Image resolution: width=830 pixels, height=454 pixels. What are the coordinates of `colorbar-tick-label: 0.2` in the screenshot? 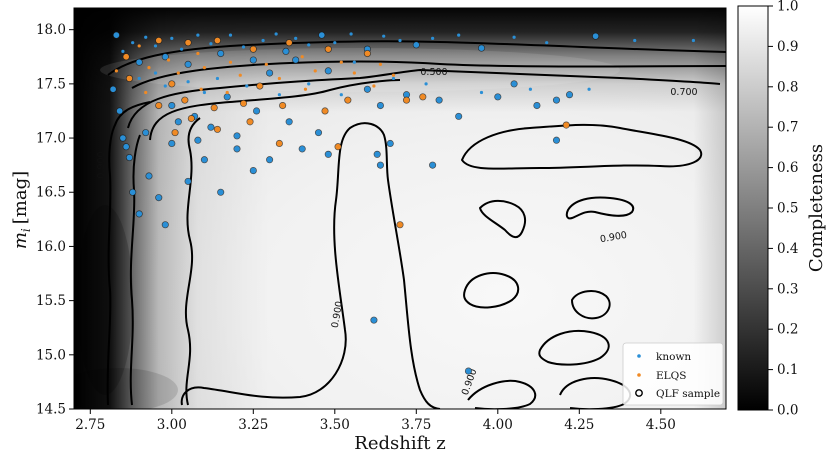 It's located at (787, 330).